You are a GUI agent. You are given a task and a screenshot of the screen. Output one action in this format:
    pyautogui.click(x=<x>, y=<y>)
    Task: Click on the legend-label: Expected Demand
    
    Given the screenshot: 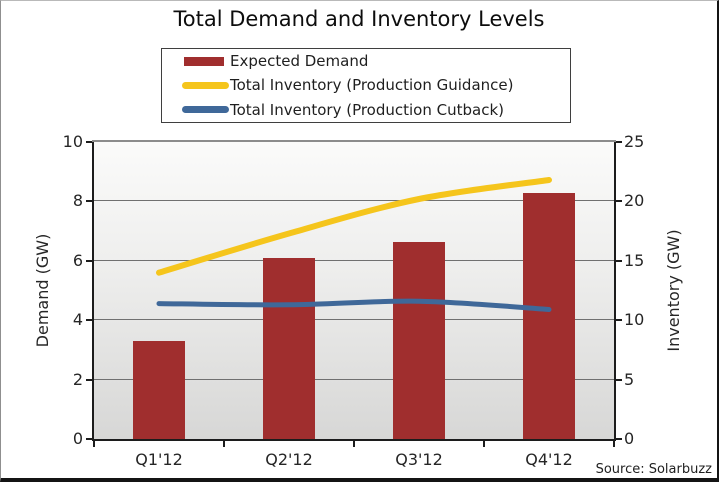 What is the action you would take?
    pyautogui.click(x=299, y=61)
    